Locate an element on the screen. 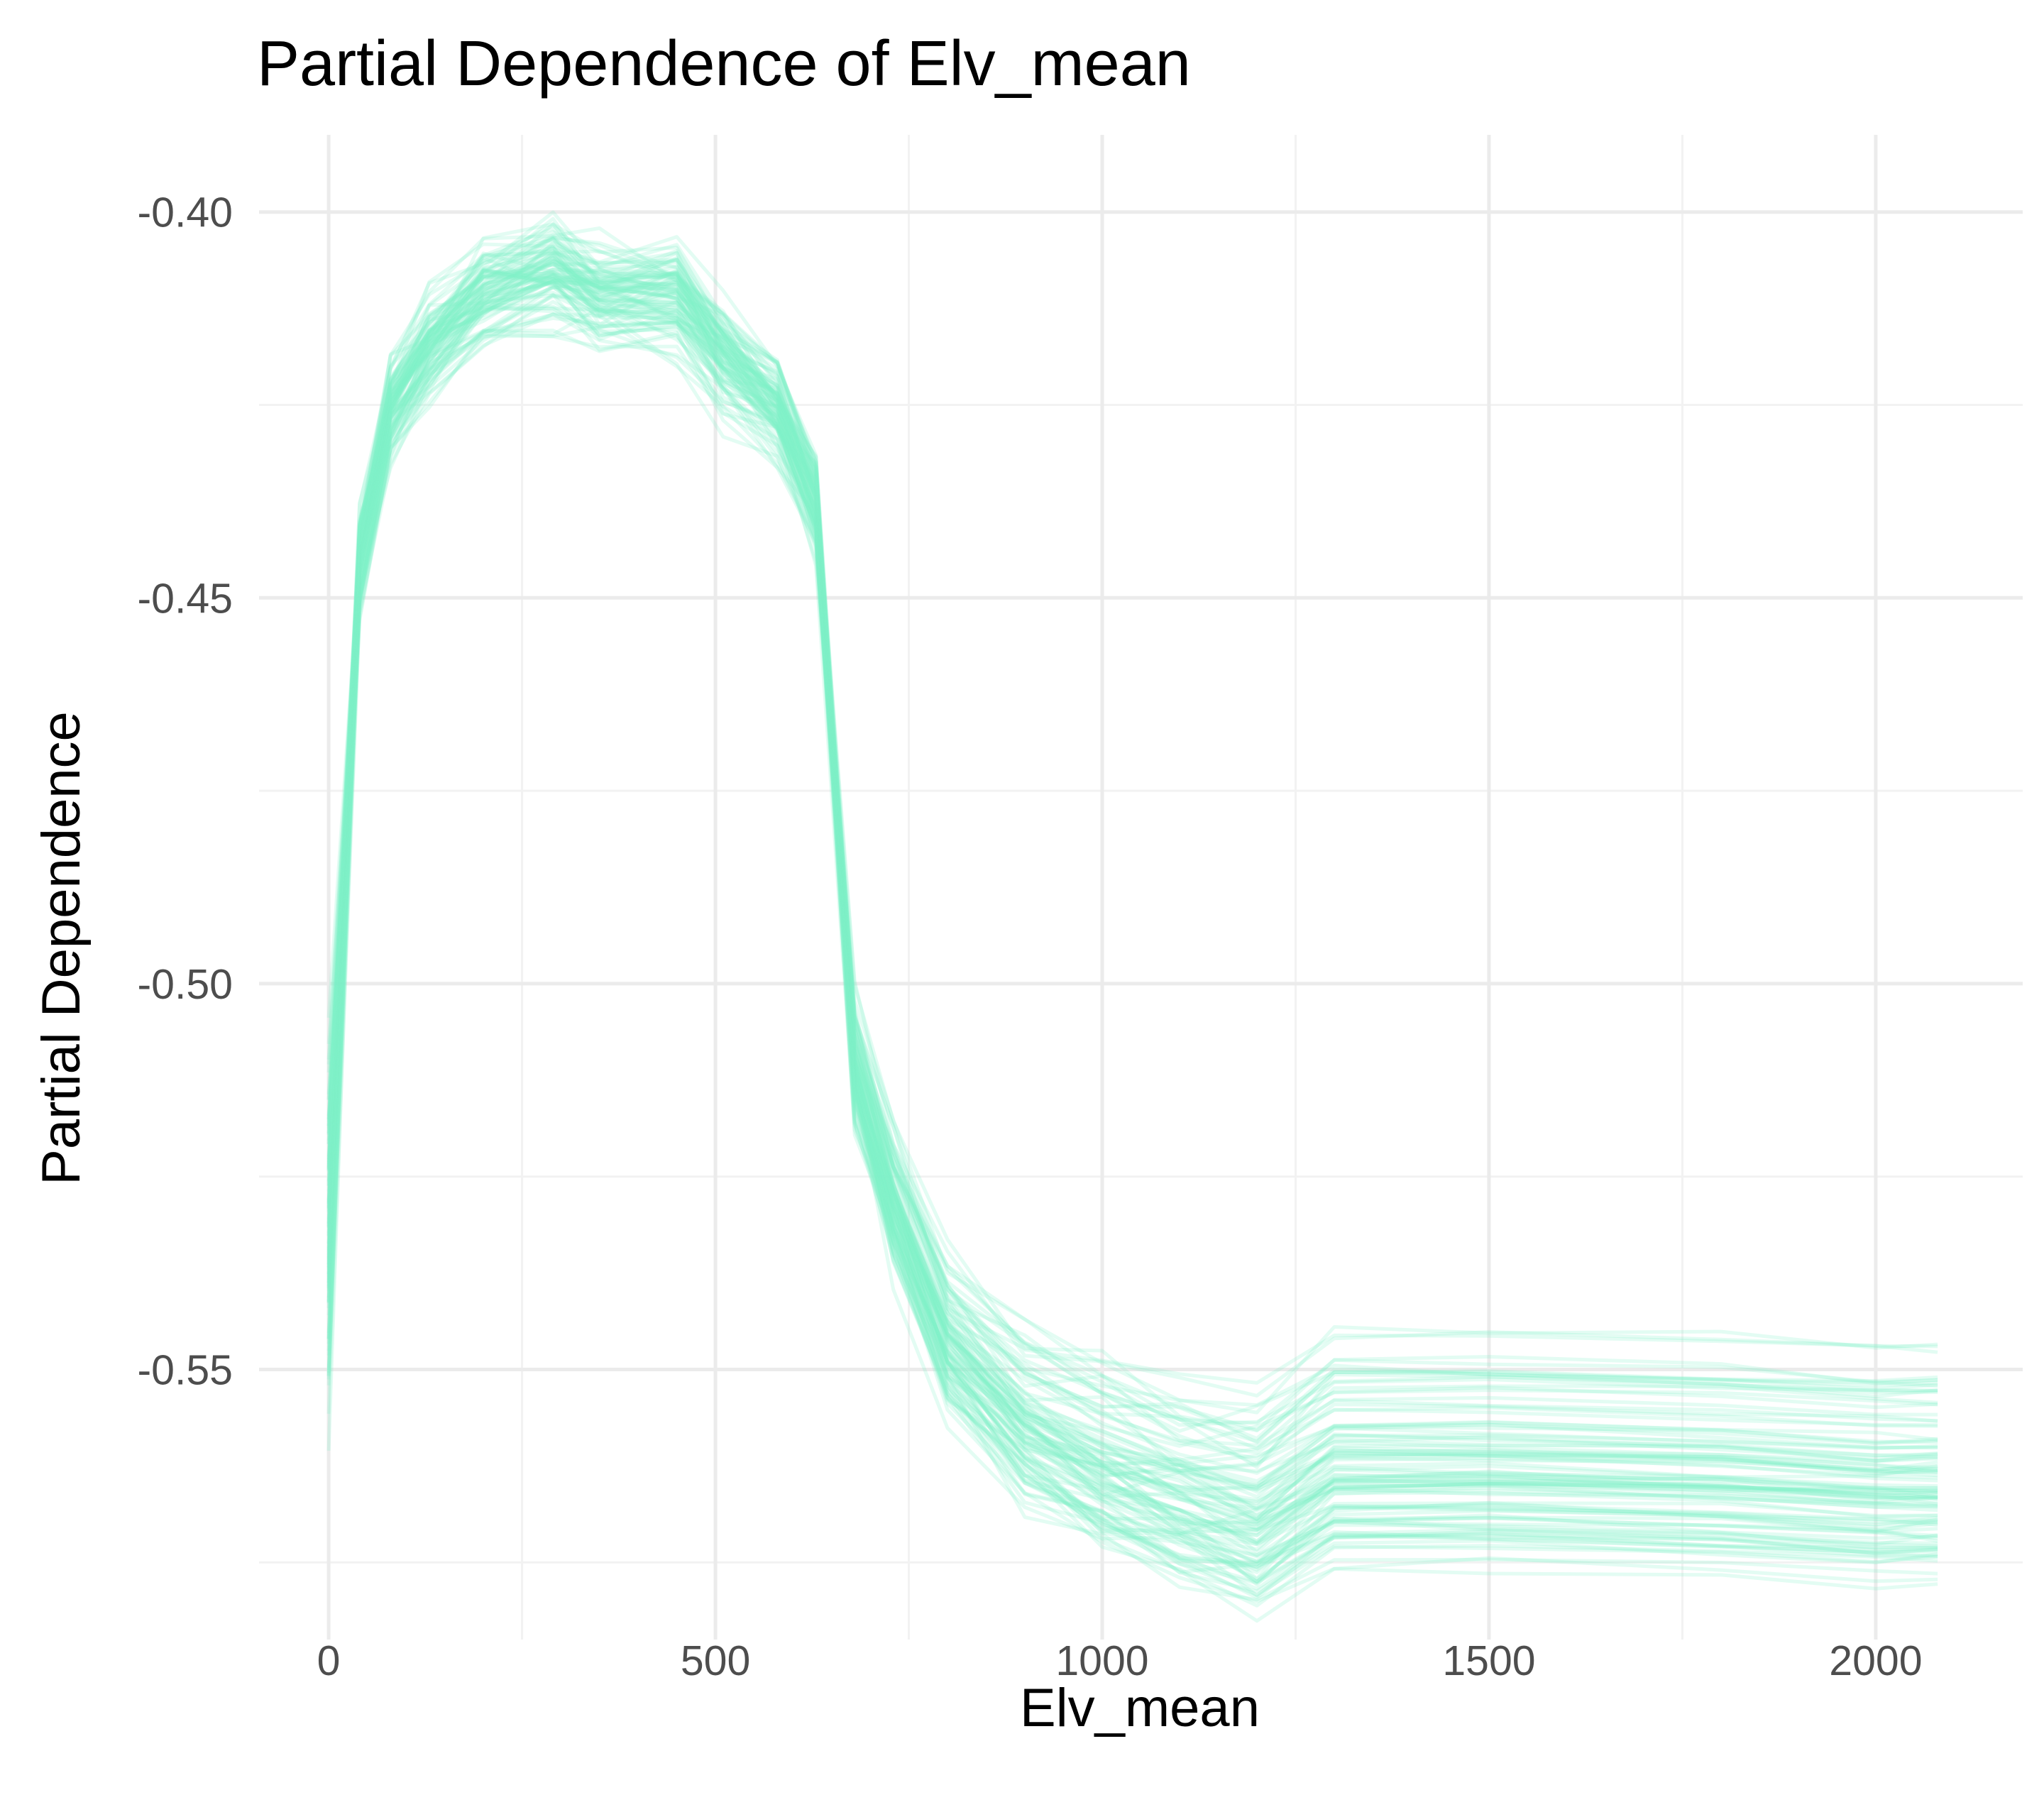 The image size is (2044, 1817). y-tick-label: -0.40 is located at coordinates (185, 213).